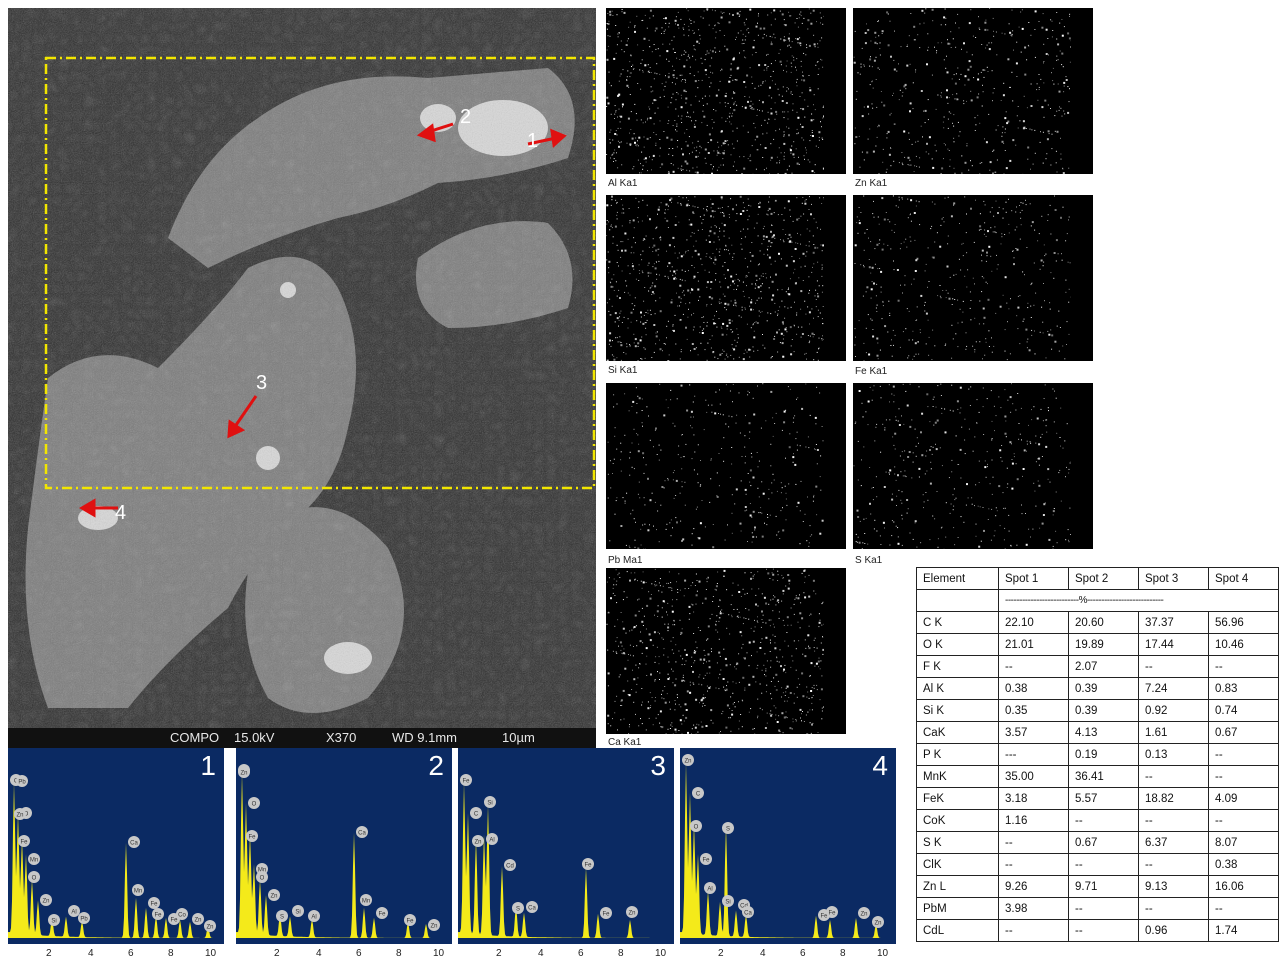  What do you see at coordinates (1103, 578) in the screenshot?
I see `table-header-cell: Spot 2` at bounding box center [1103, 578].